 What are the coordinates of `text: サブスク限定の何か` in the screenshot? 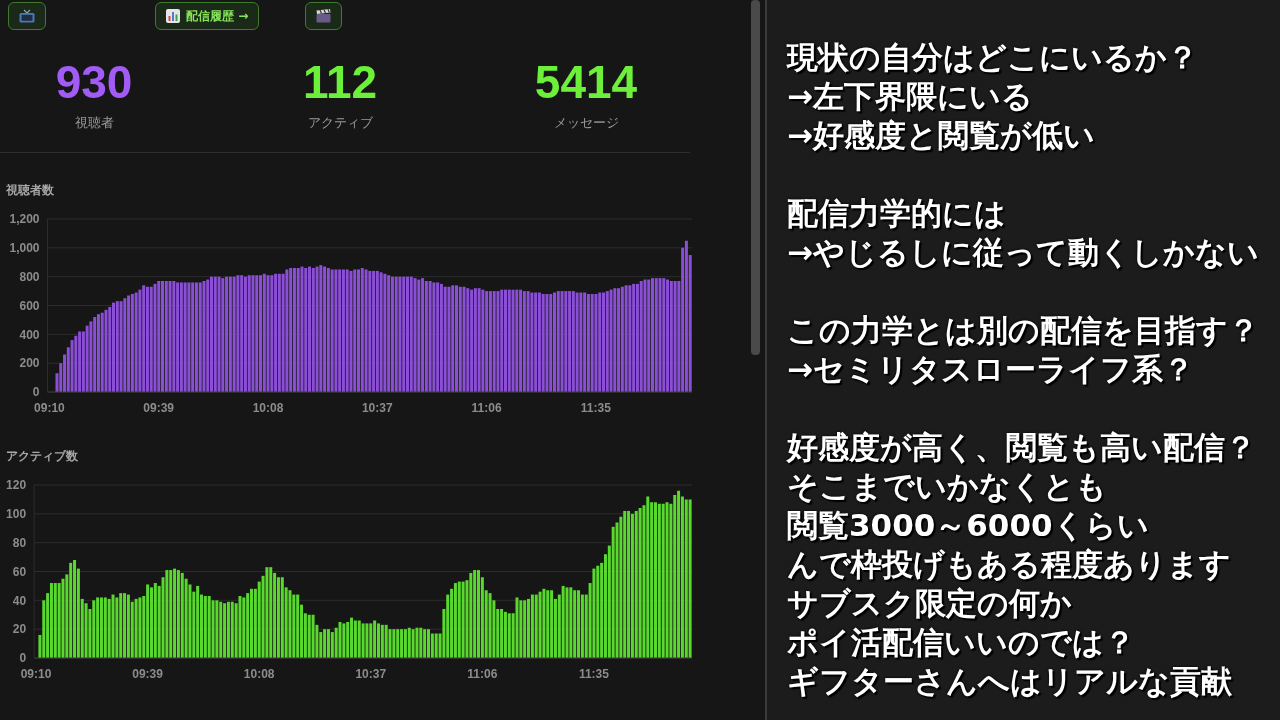 It's located at (930, 603).